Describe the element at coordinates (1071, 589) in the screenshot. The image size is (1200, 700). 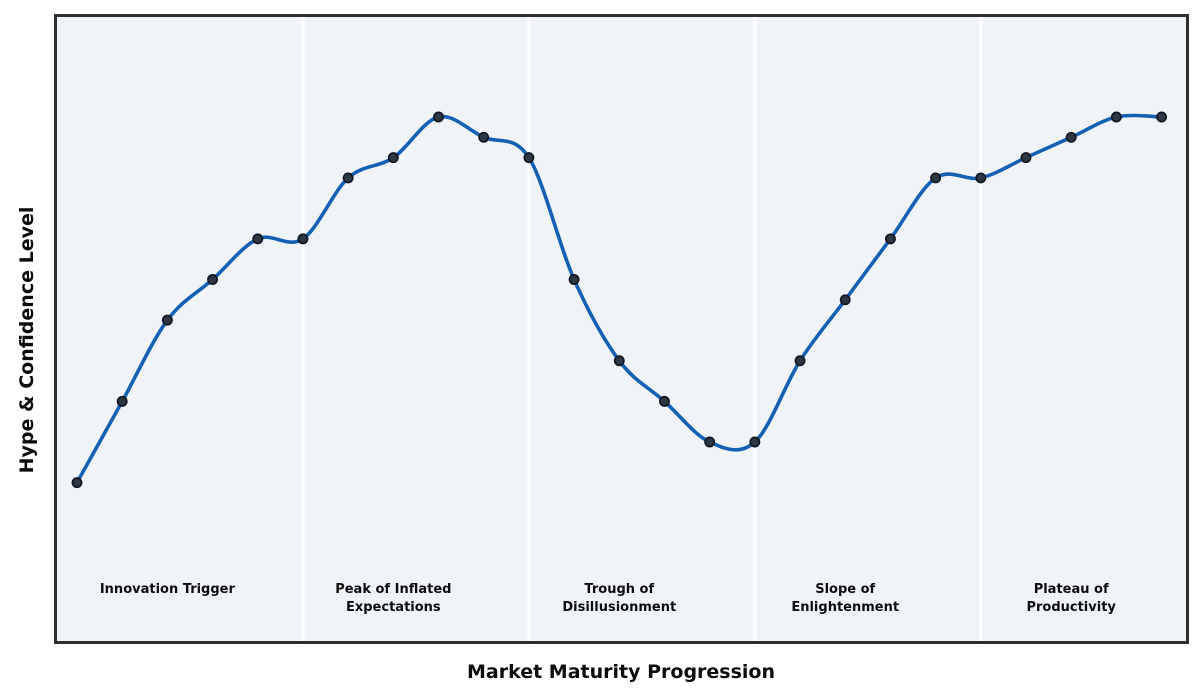
I see `phase-label-line: Plateau of` at that location.